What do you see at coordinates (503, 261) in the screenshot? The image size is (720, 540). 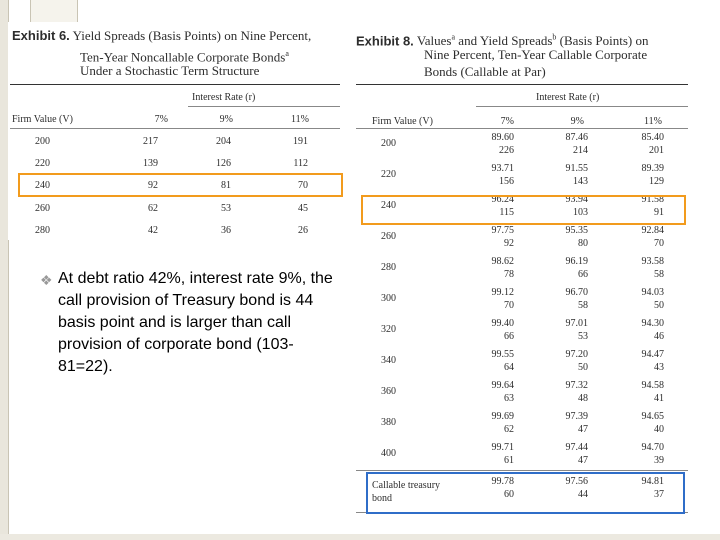 I see `bond-value-cell: 98.62` at bounding box center [503, 261].